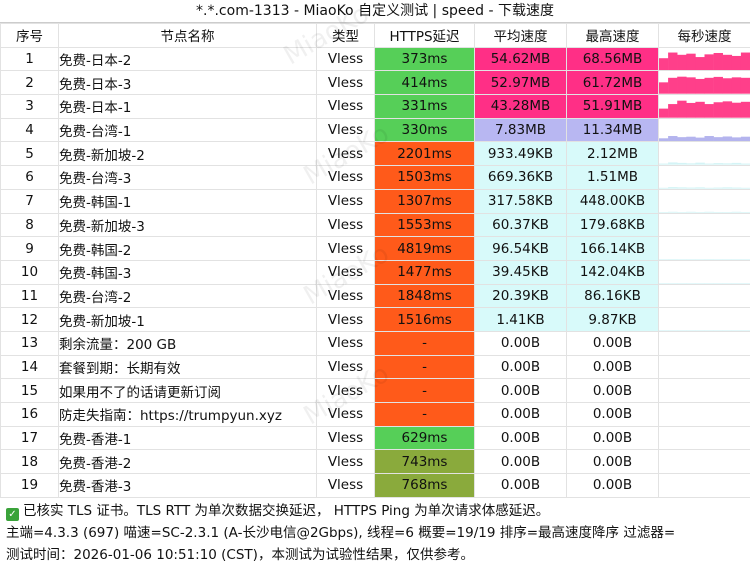 This screenshot has width=750, height=568. What do you see at coordinates (188, 249) in the screenshot?
I see `row-node-name: 免费-韩国-2` at bounding box center [188, 249].